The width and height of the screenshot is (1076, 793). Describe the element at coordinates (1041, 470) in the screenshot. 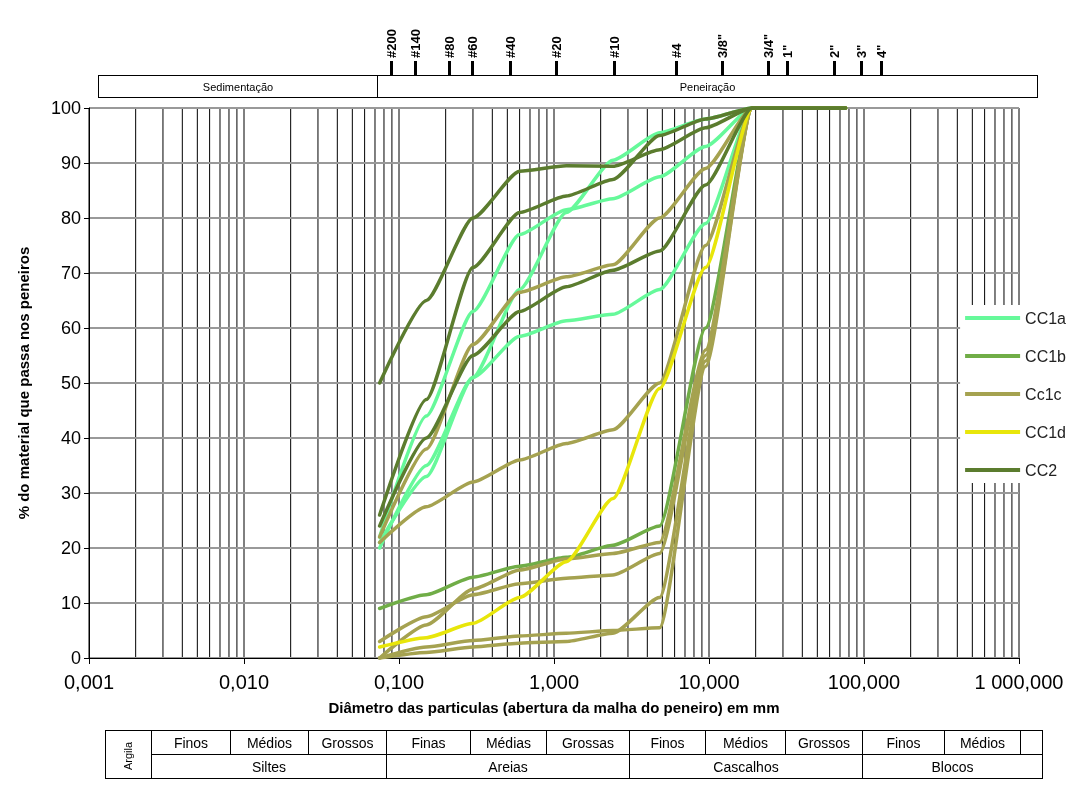

I see `legend-label: CC2` at that location.